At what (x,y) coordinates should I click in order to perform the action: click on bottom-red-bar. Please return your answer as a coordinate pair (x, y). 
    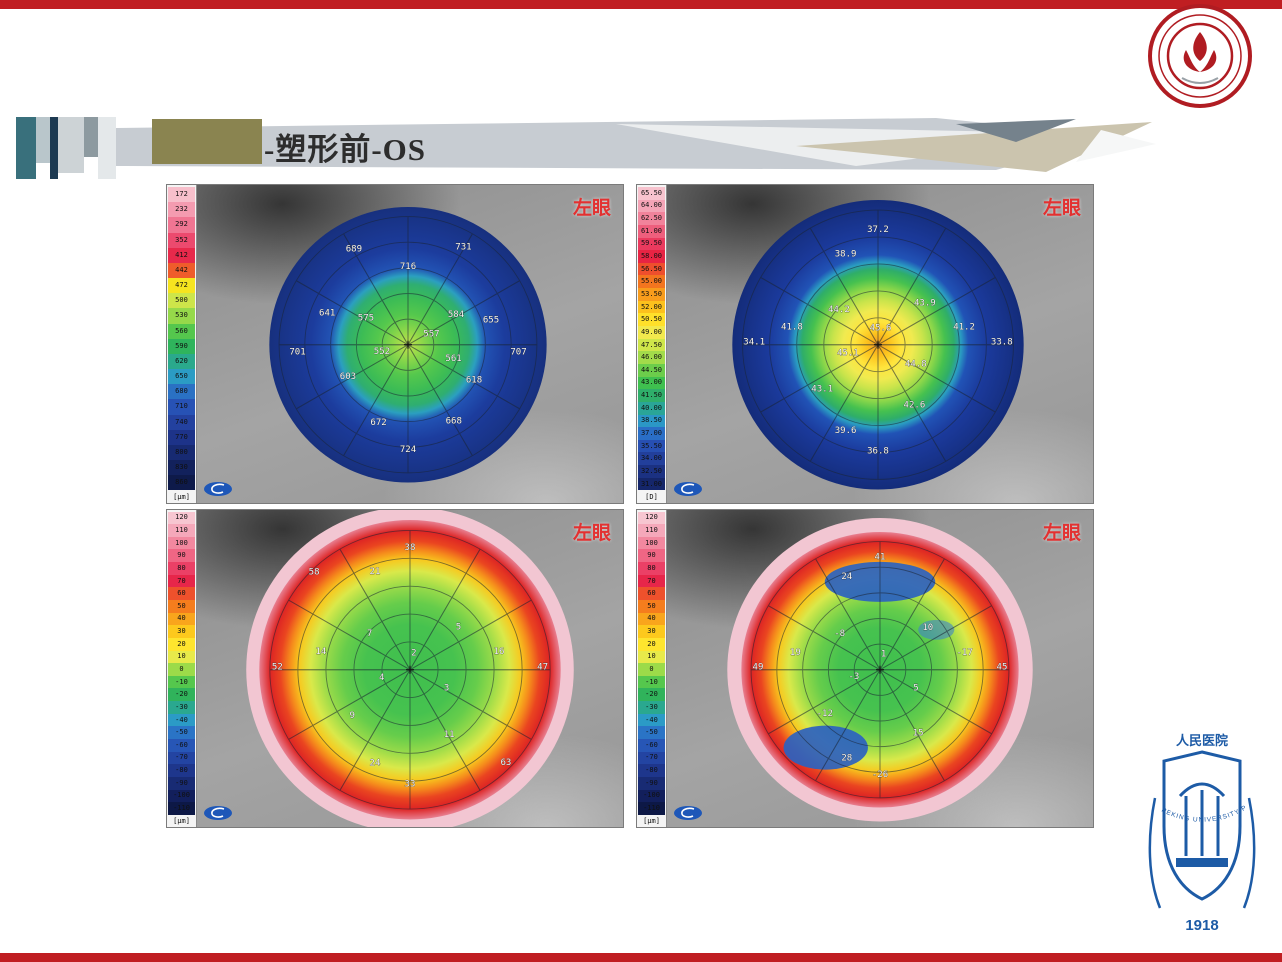
    Looking at the image, I should click on (641, 957).